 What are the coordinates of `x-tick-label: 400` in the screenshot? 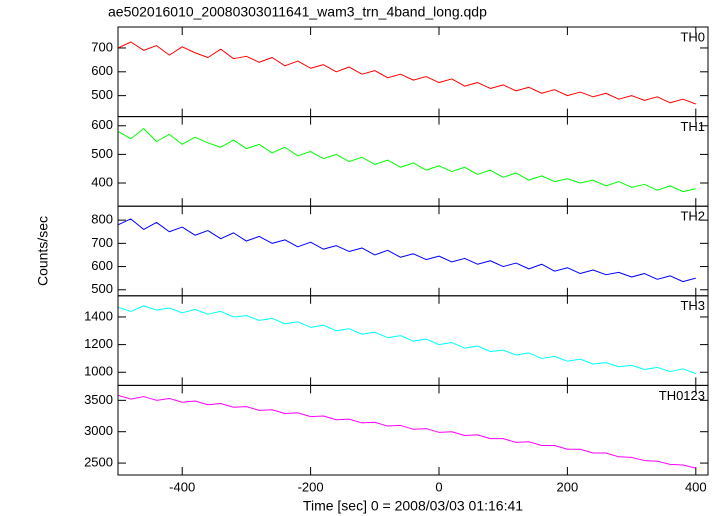 It's located at (696, 486).